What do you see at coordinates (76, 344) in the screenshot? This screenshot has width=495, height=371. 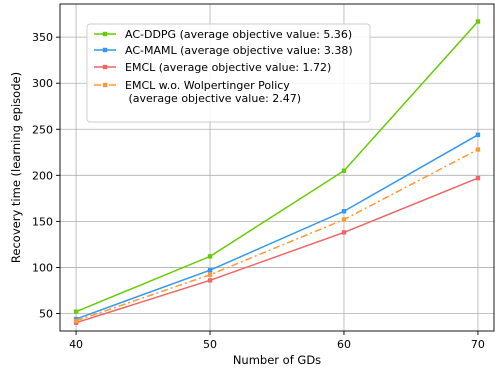 I see `x-tick-label: 40` at bounding box center [76, 344].